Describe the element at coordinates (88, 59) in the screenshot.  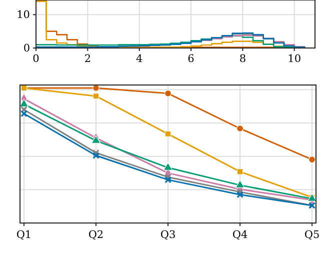
I see `x-tick-label: 2` at that location.